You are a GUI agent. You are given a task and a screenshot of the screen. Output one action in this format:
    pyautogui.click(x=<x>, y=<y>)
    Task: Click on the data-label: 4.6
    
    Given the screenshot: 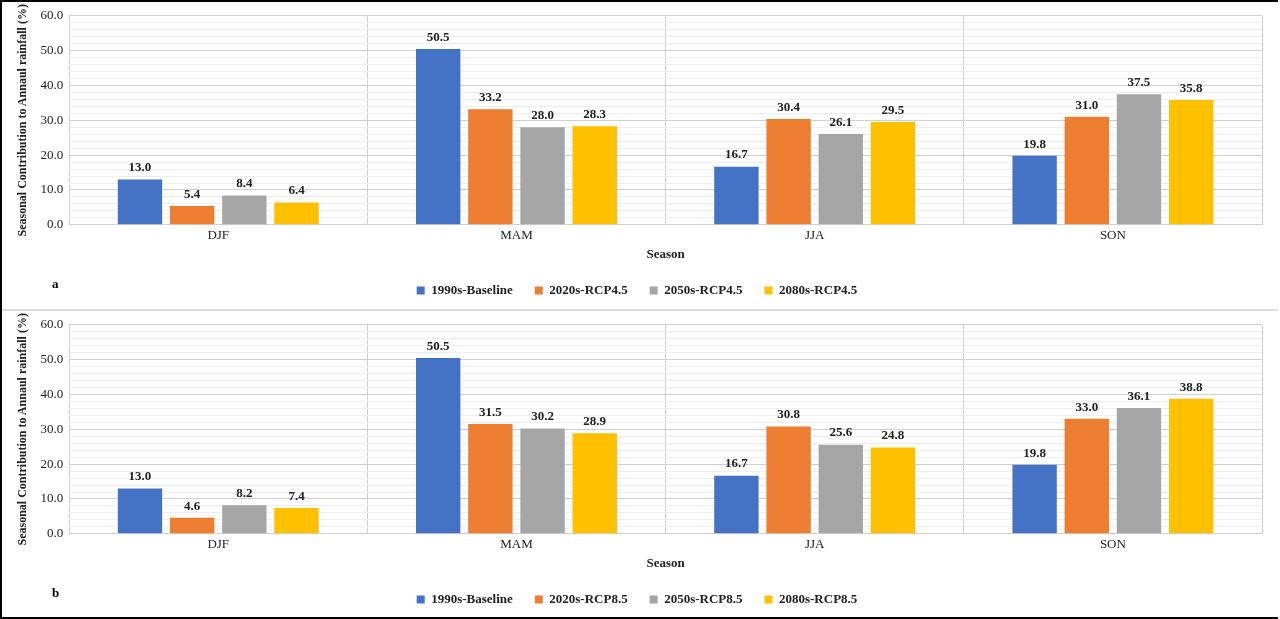 What is the action you would take?
    pyautogui.click(x=192, y=505)
    